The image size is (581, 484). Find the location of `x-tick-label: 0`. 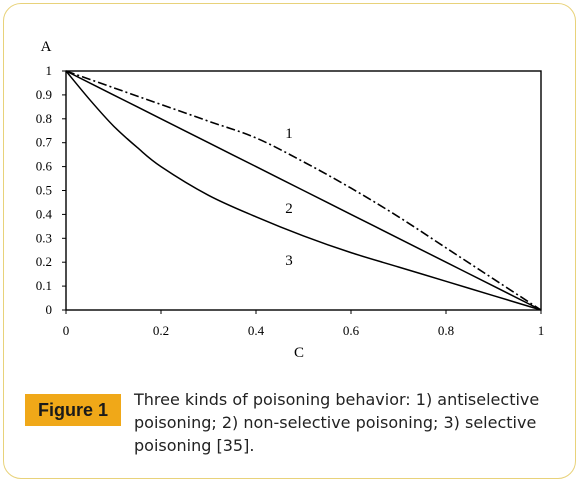

x-tick-label: 0 is located at coordinates (66, 330).